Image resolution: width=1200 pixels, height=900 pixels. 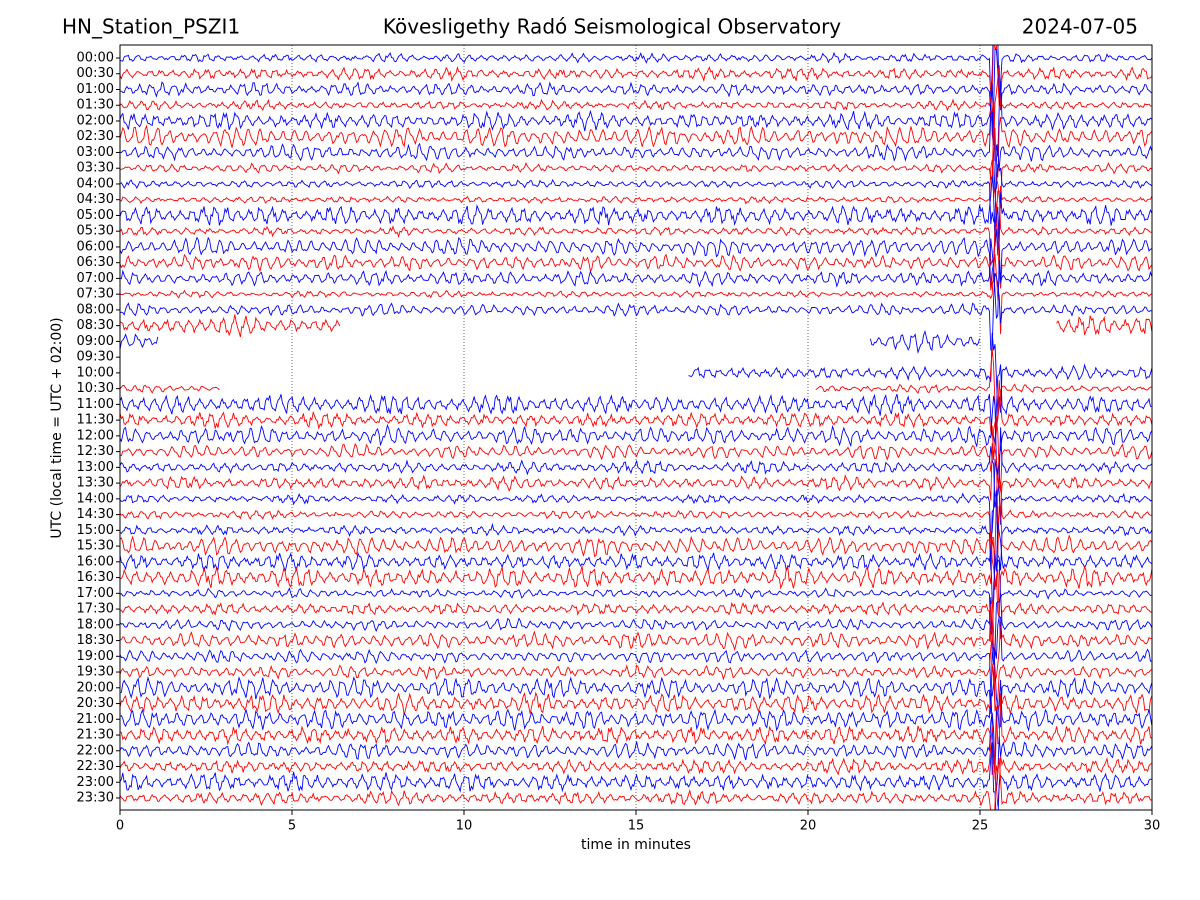 I want to click on y-tick-label: 13:30, so click(x=95, y=483).